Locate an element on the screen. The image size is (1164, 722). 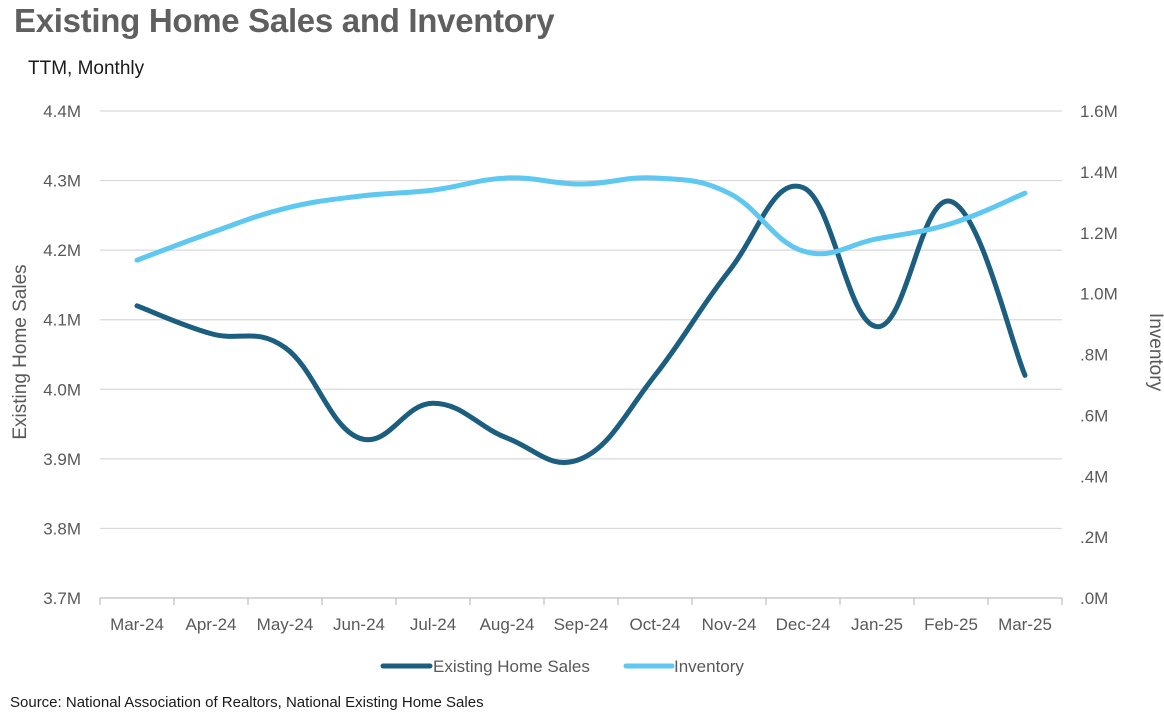
x-tick-label: Mar-25 is located at coordinates (1025, 624).